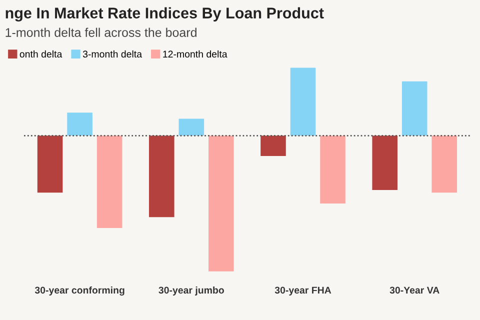 The height and width of the screenshot is (320, 480). I want to click on legend-label: 12-month delta, so click(195, 54).